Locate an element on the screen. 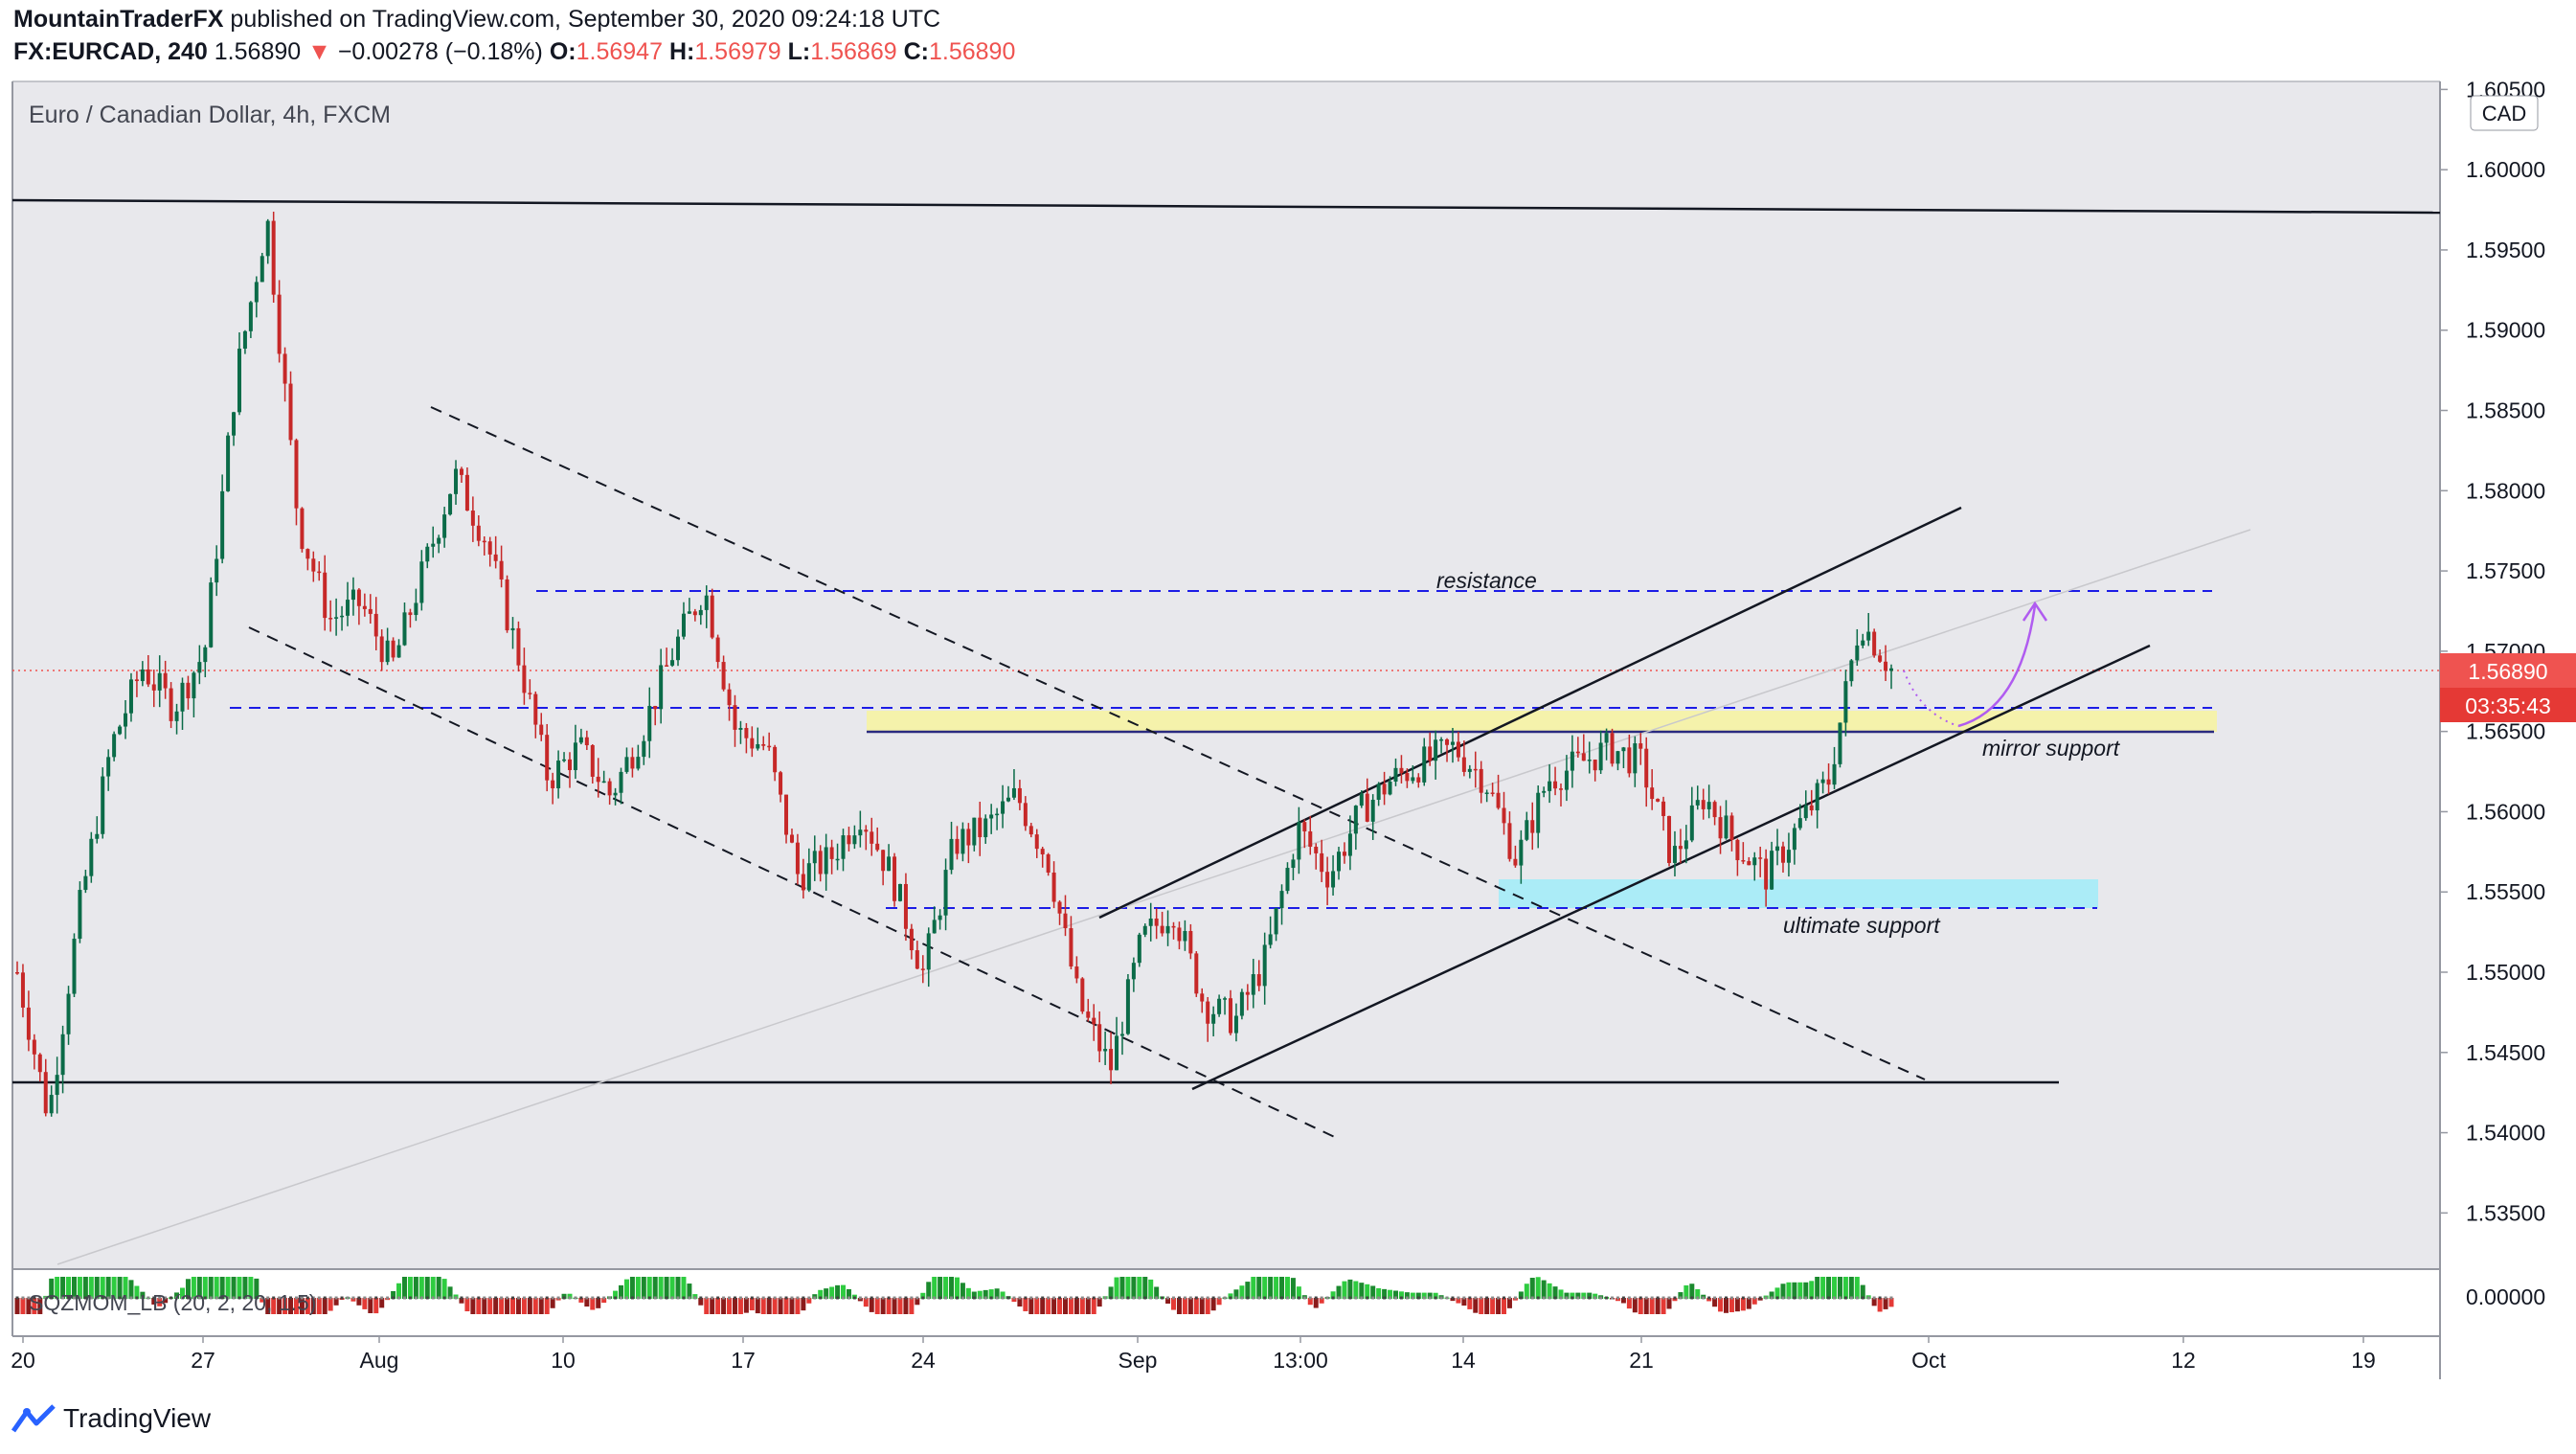  tradingview-logo: TradingView is located at coordinates (111, 1418).